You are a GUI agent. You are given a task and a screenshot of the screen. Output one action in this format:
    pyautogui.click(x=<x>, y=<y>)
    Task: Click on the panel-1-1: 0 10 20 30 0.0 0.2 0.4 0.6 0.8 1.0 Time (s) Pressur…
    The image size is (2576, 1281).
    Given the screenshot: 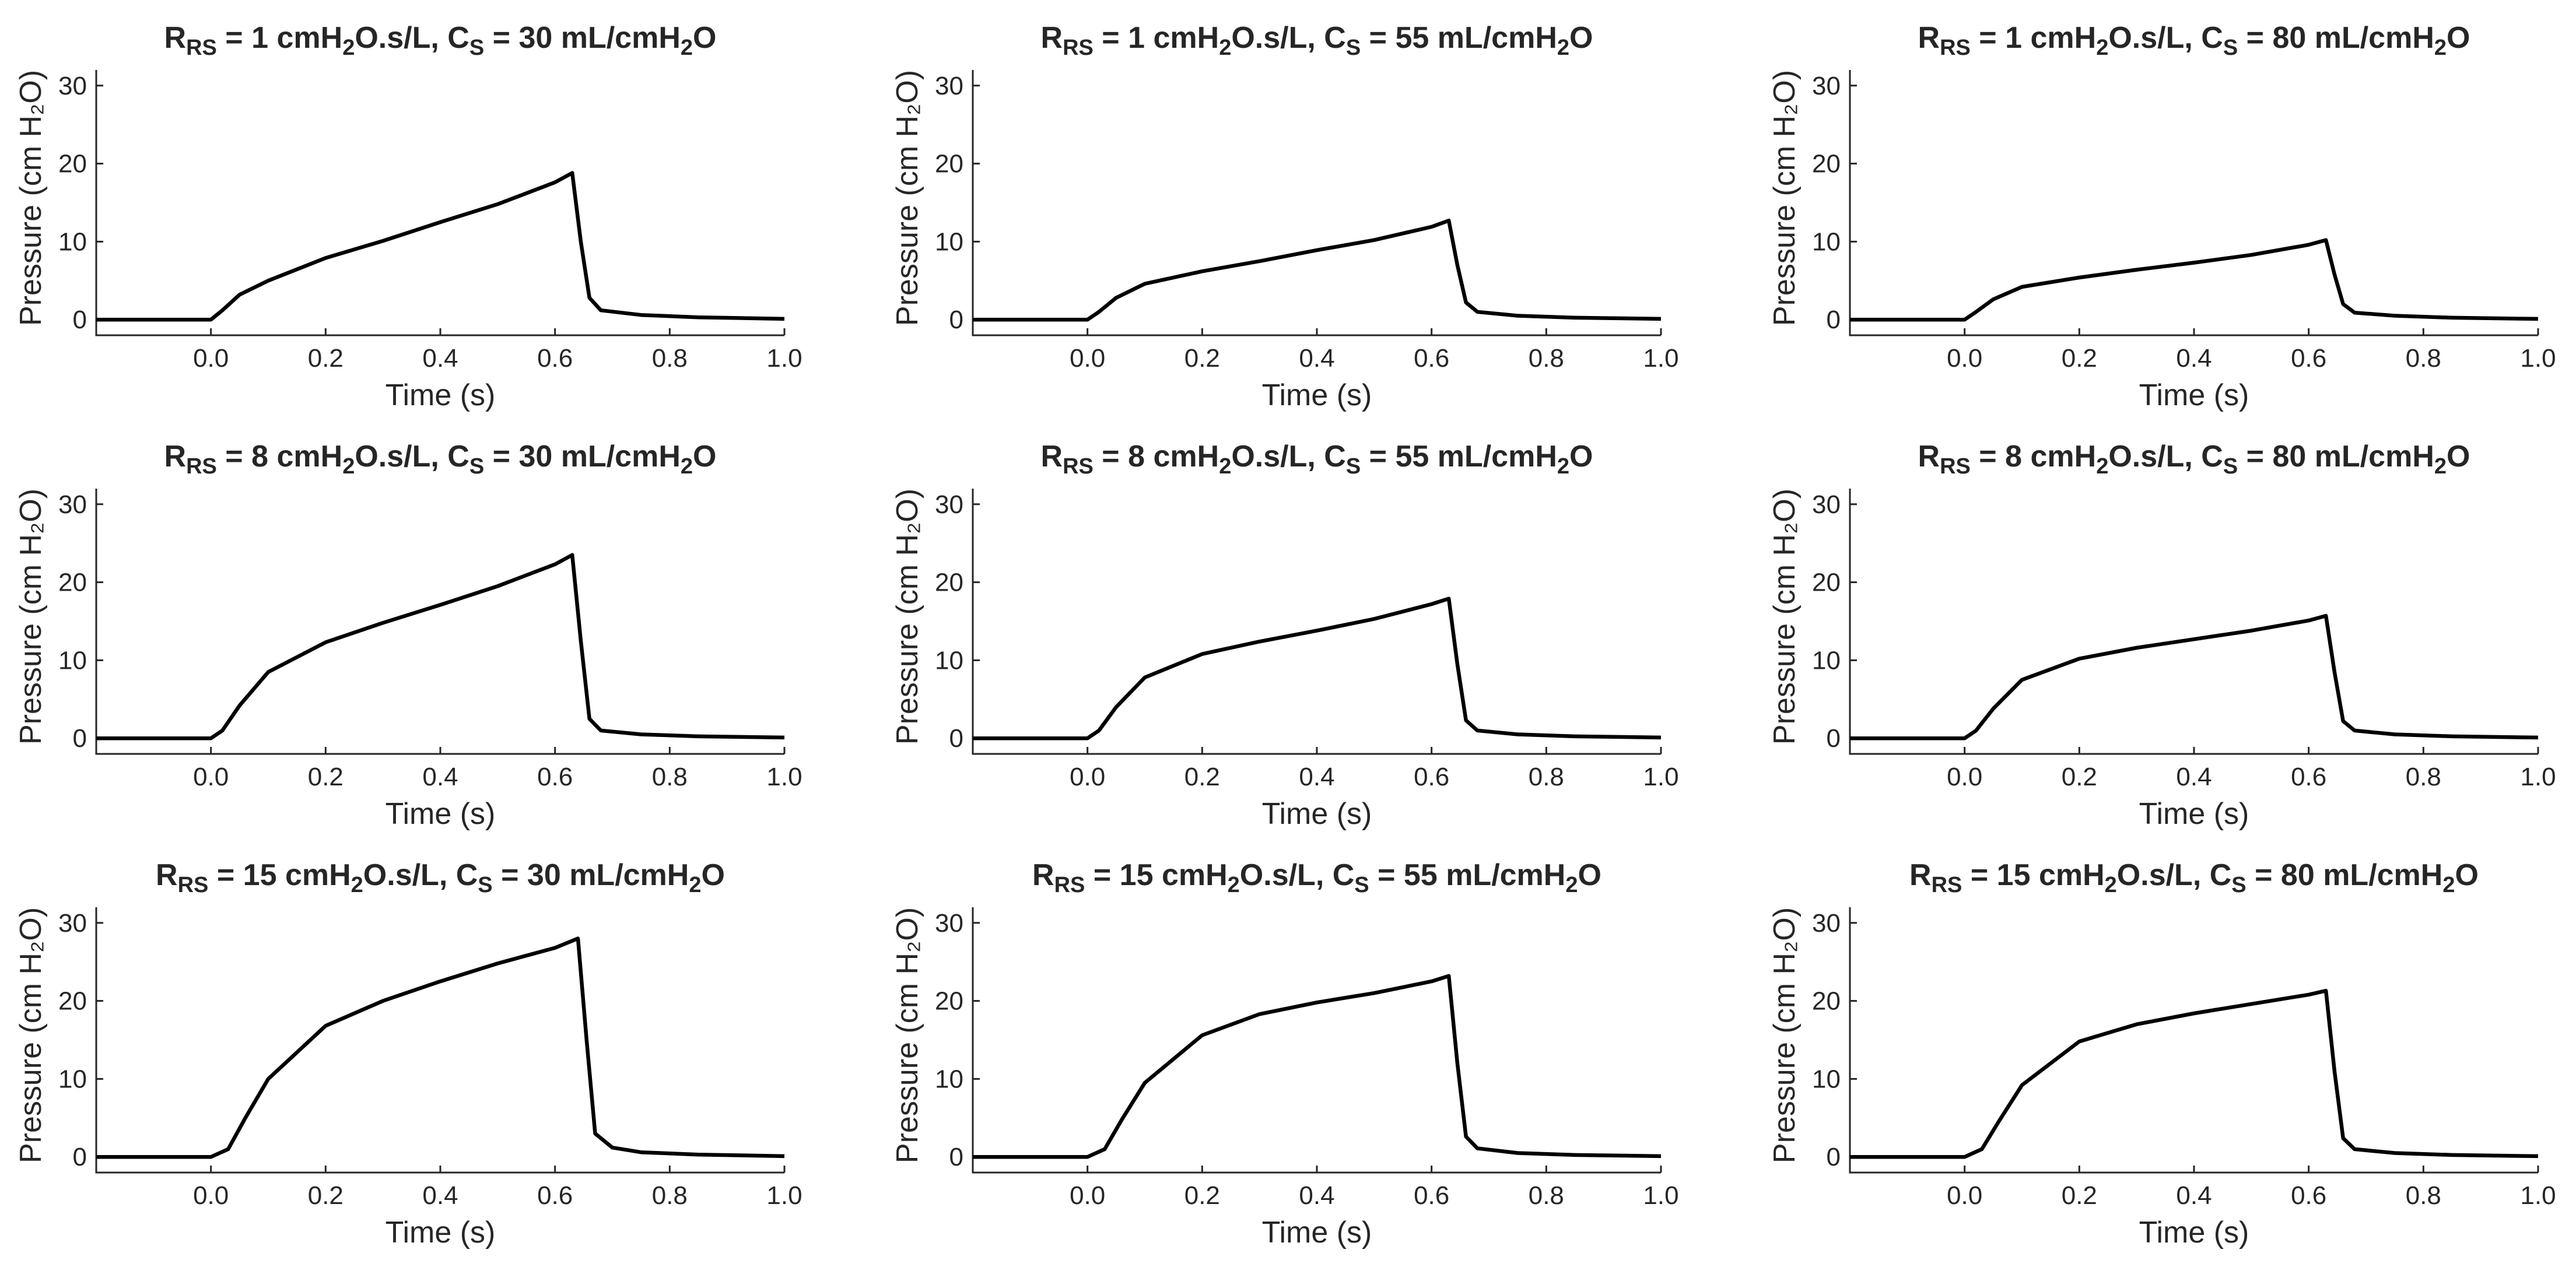 What is the action you would take?
    pyautogui.click(x=408, y=216)
    